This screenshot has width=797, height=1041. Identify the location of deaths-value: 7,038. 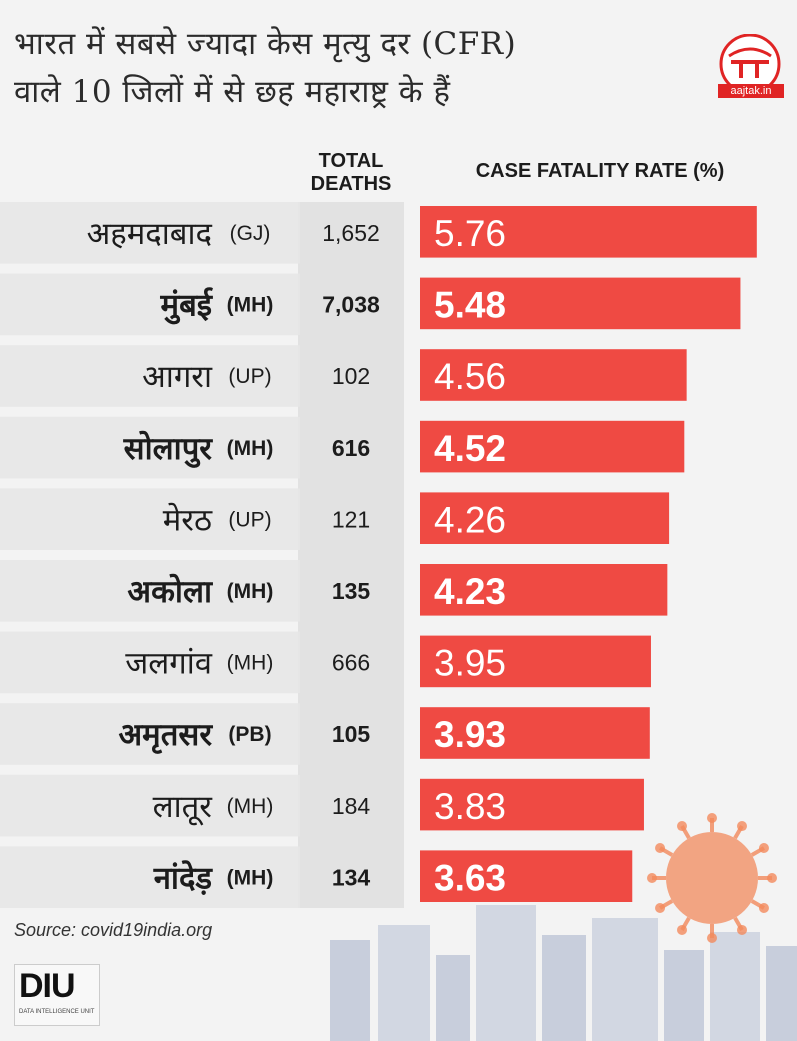
(351, 305).